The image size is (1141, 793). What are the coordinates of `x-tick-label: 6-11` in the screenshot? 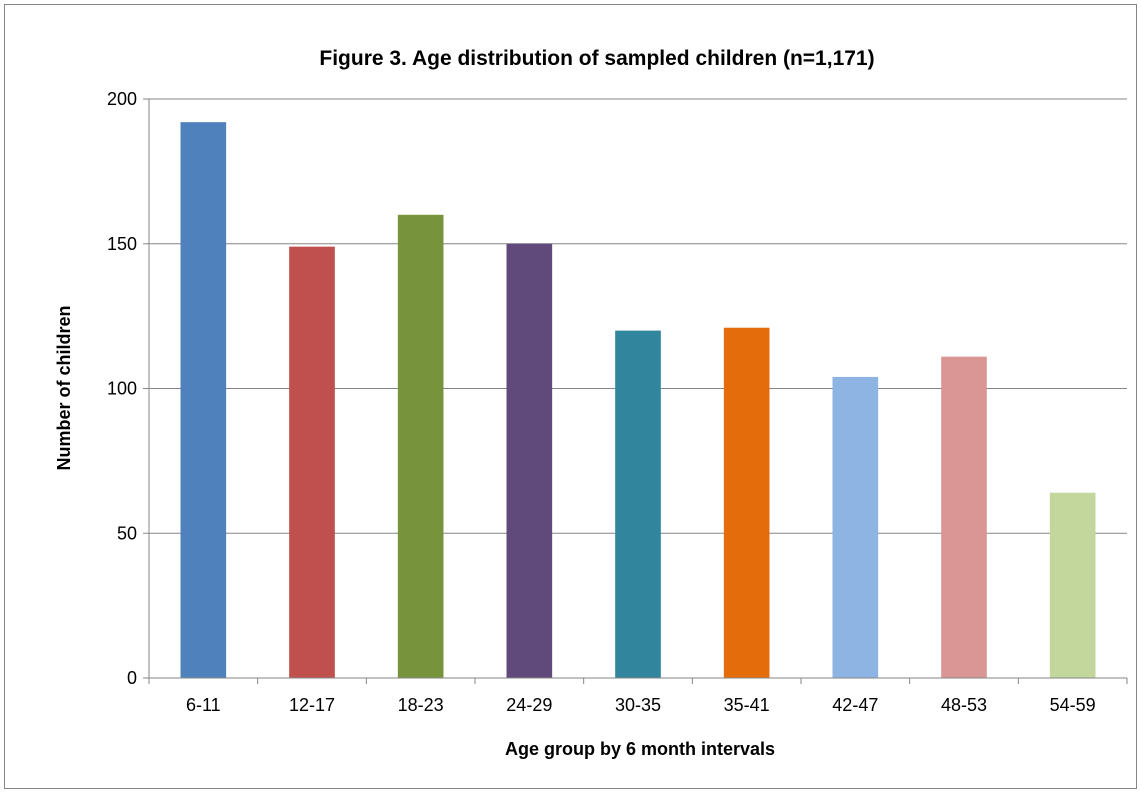 It's located at (203, 705).